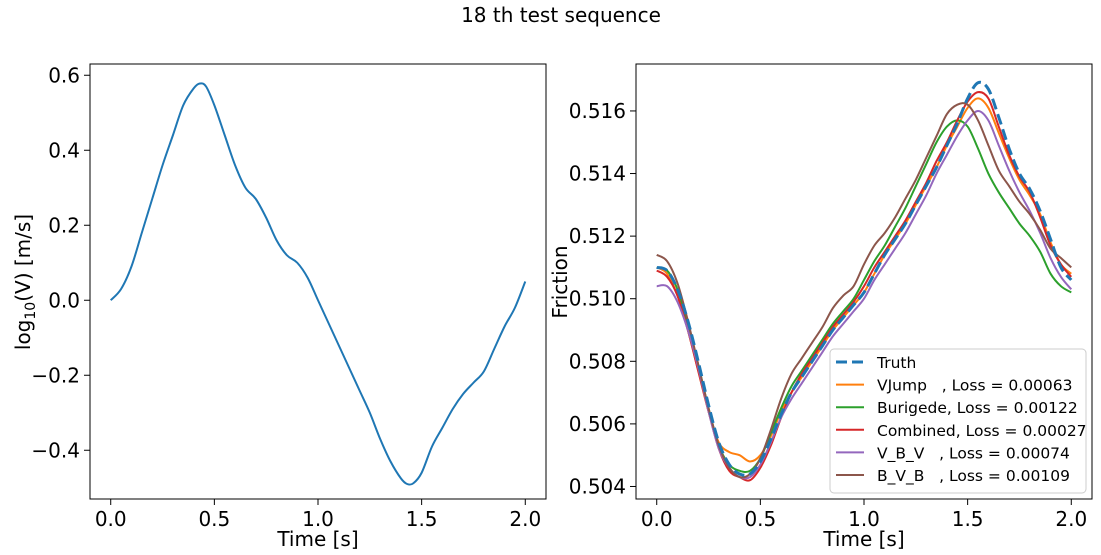 The width and height of the screenshot is (1101, 555). What do you see at coordinates (977, 408) in the screenshot?
I see `legend-label: Burigede, Loss = 0.00122` at bounding box center [977, 408].